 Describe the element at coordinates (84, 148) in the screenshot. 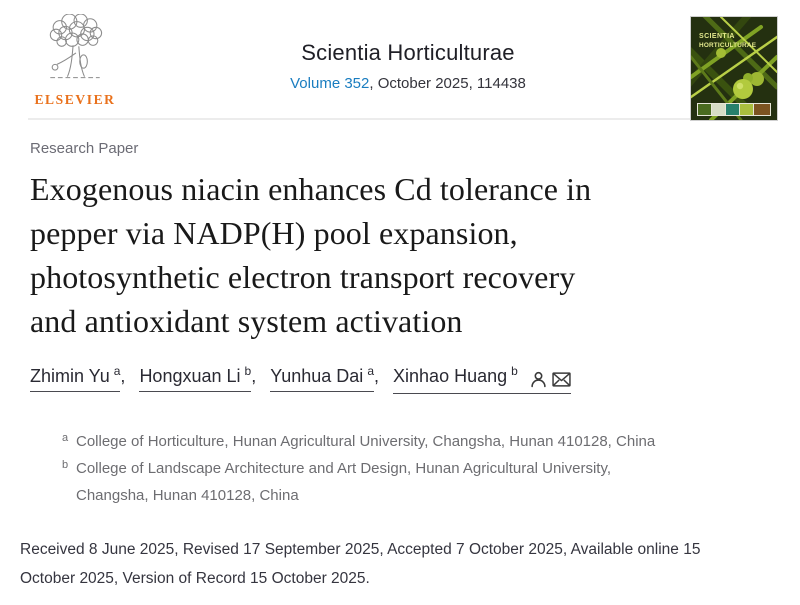

I see `article-type-label: Research Paper` at that location.